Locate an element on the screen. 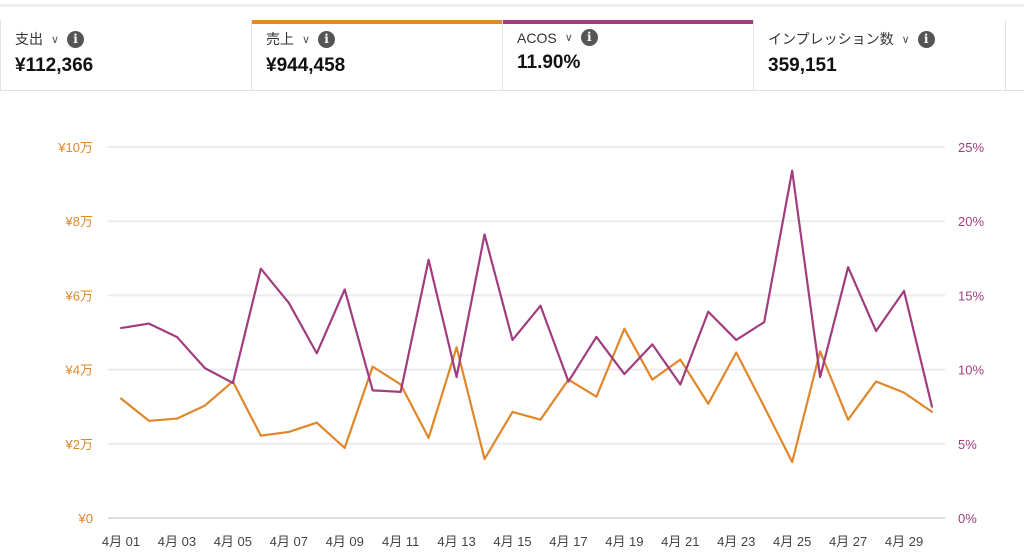 The width and height of the screenshot is (1024, 560). left-axis-tick-label: ¥8万 is located at coordinates (79, 221).